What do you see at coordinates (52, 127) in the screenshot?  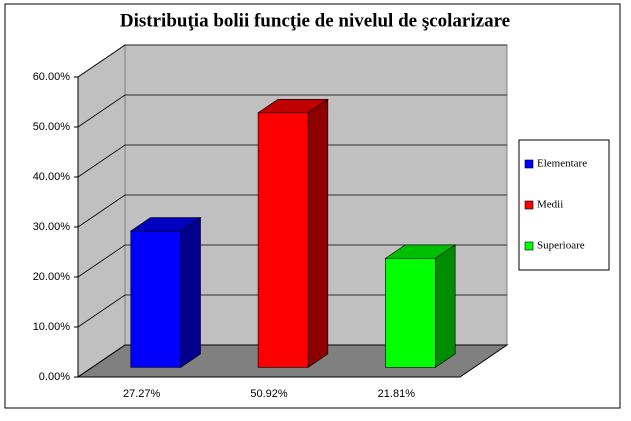 I see `y-tick-label: 50.00%` at bounding box center [52, 127].